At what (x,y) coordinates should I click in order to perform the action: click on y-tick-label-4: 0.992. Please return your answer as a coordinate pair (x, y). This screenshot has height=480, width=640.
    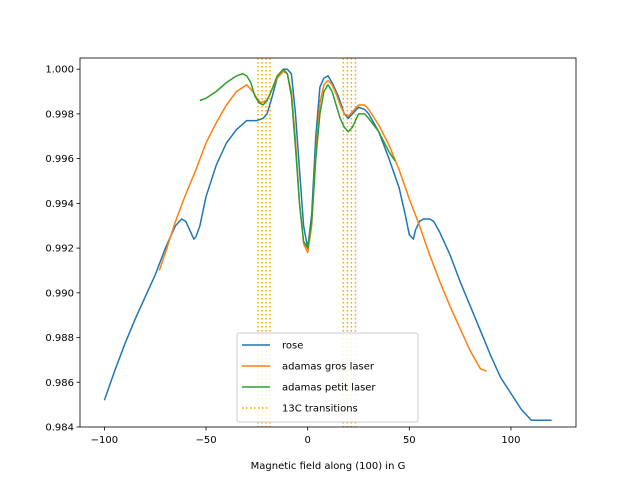
    Looking at the image, I should click on (59, 249).